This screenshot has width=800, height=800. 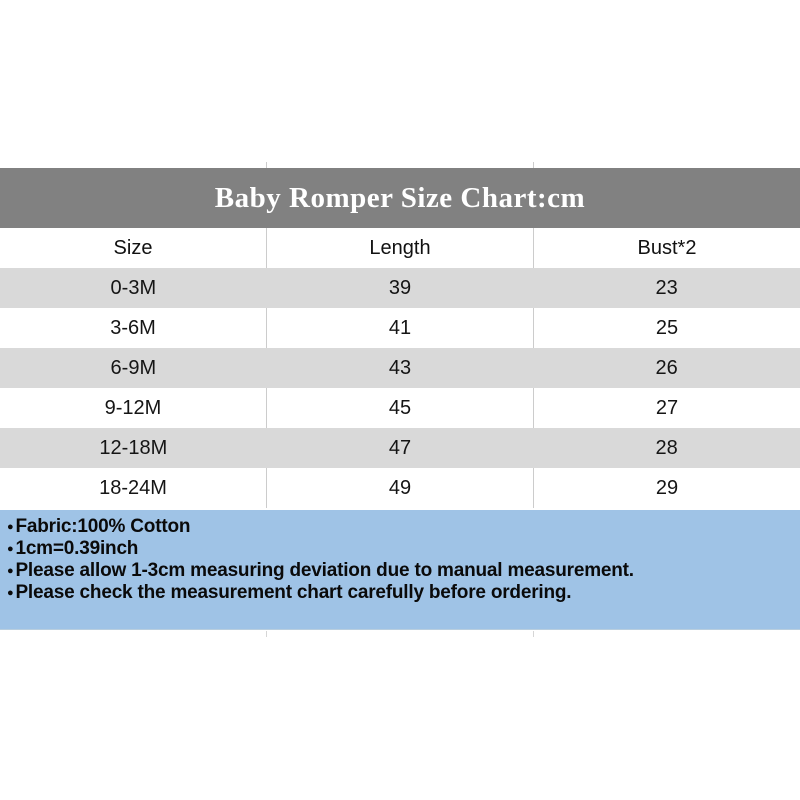 What do you see at coordinates (666, 248) in the screenshot?
I see `header-cell-bust: Bust*2` at bounding box center [666, 248].